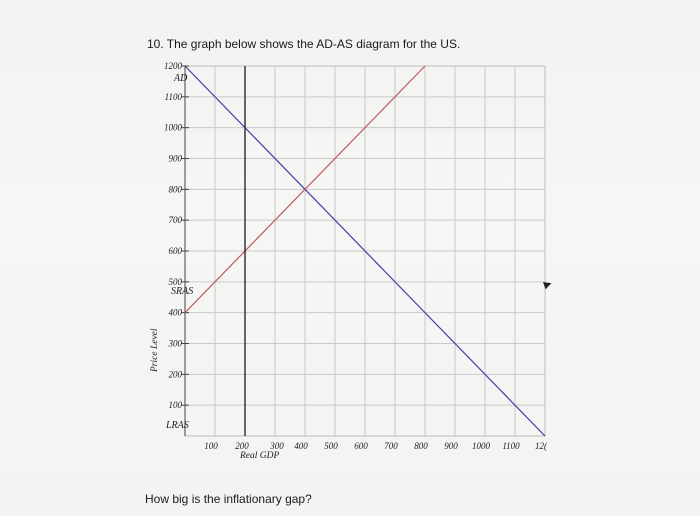  What do you see at coordinates (331, 446) in the screenshot?
I see `x-tick-label: 500` at bounding box center [331, 446].